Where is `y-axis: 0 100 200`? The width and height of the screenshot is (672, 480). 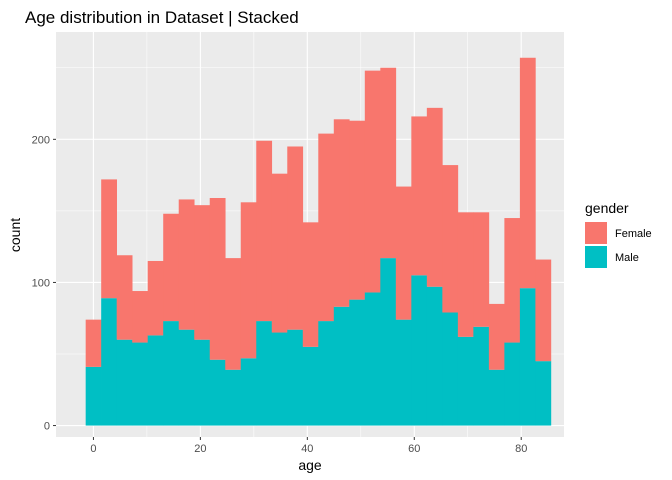 y-axis: 0 100 200 is located at coordinates (44, 283).